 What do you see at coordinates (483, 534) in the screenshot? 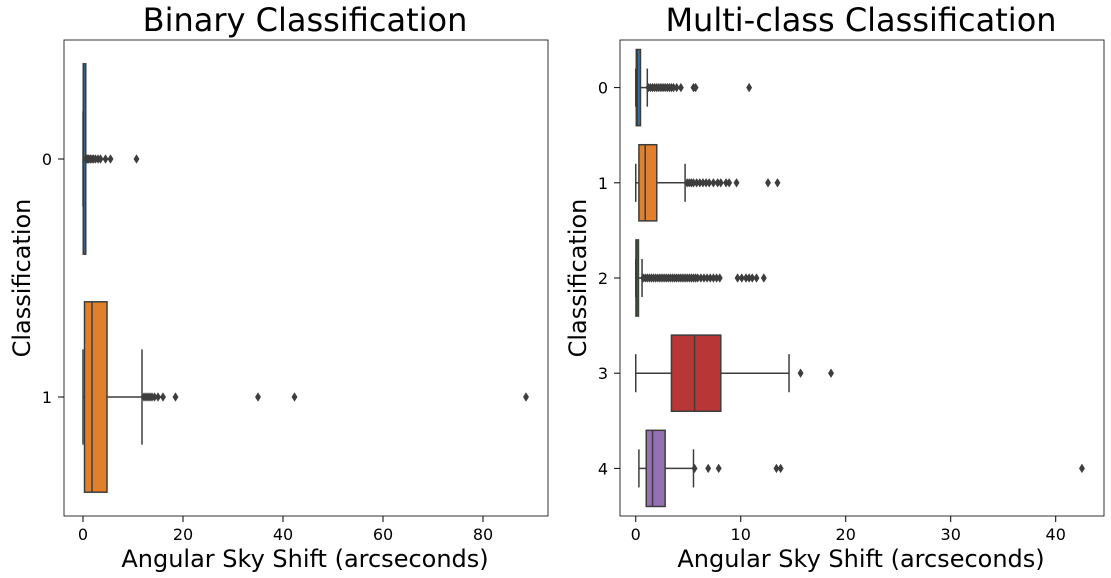
I see `x-tick-label: 80` at bounding box center [483, 534].